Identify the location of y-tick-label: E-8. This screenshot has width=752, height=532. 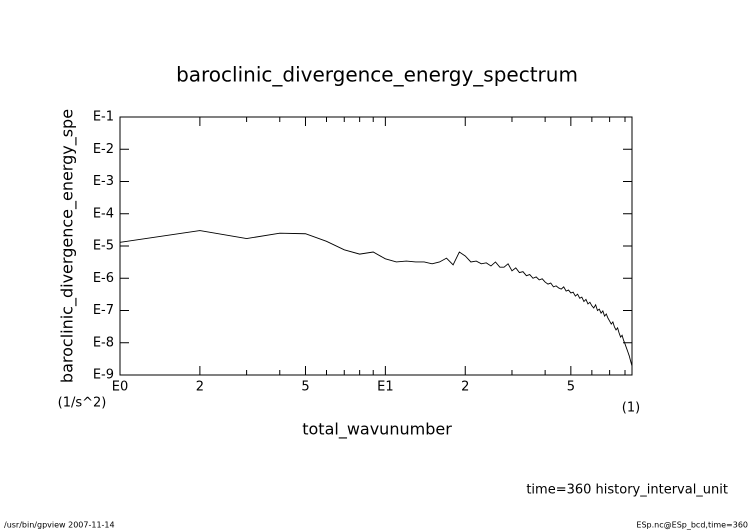
(103, 342).